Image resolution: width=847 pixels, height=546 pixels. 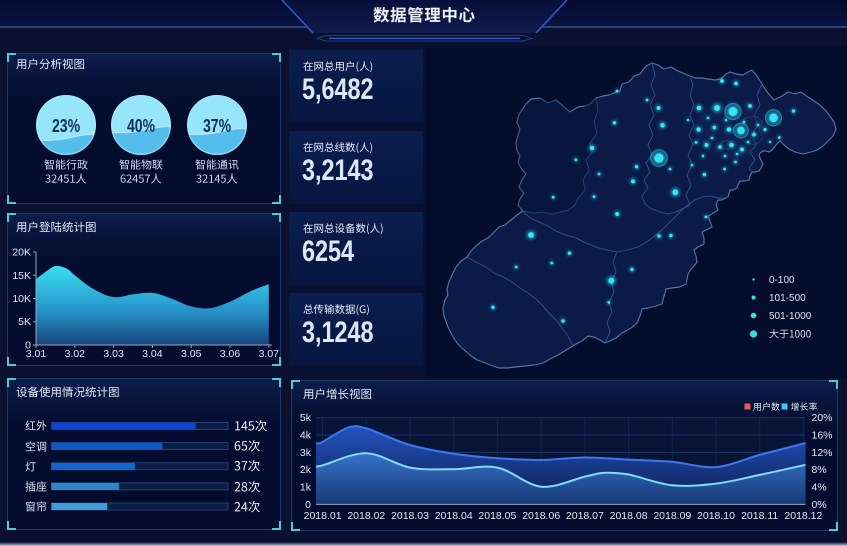 What do you see at coordinates (822, 435) in the screenshot?
I see `svg-text: 16%` at bounding box center [822, 435].